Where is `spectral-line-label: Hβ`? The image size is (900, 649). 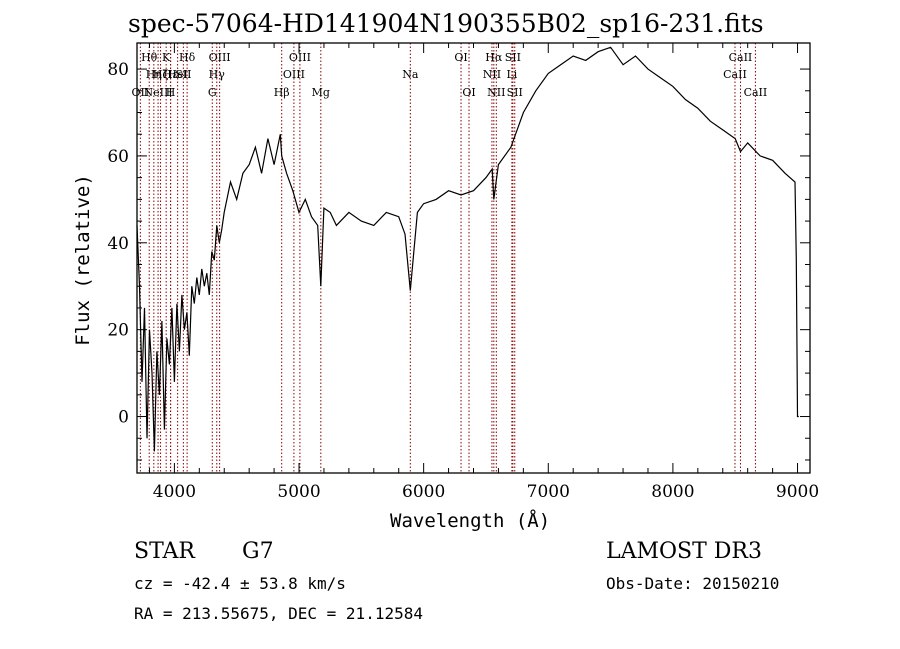
spectral-line-label: Hβ is located at coordinates (282, 92).